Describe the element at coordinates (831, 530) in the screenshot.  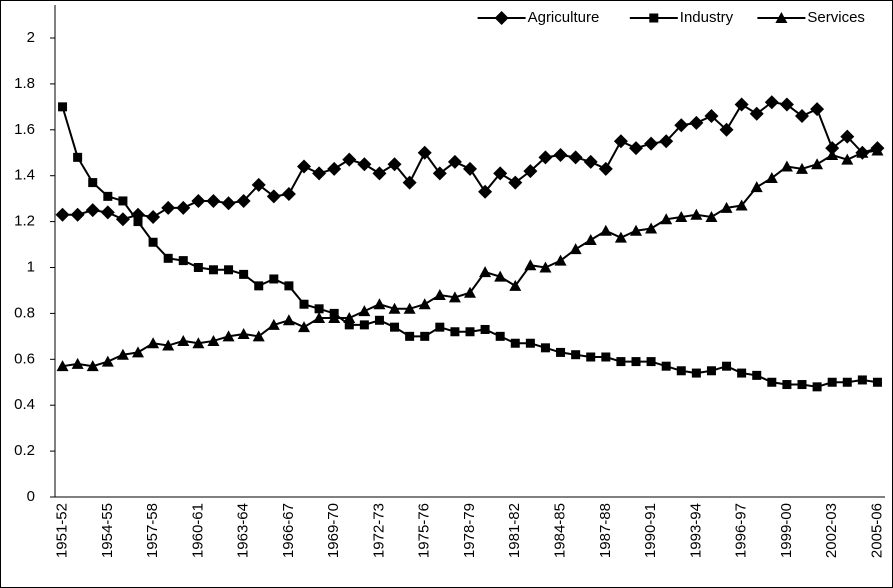
I see `x-tick-label: 2002-03` at that location.